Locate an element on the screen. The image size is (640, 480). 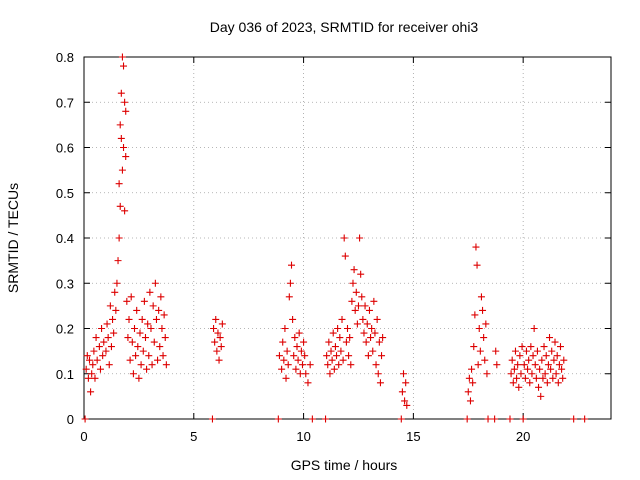
x-tick-label: 15 is located at coordinates (413, 436).